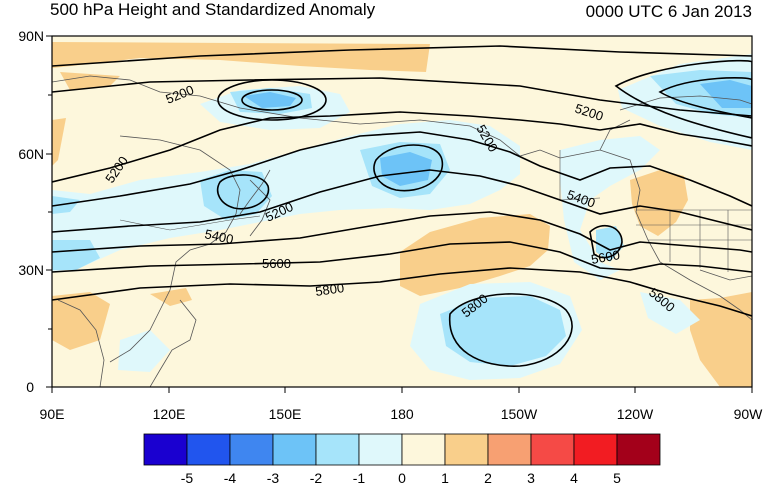 Image resolution: width=768 pixels, height=488 pixels. I want to click on colorbar-tick-label: -3, so click(273, 478).